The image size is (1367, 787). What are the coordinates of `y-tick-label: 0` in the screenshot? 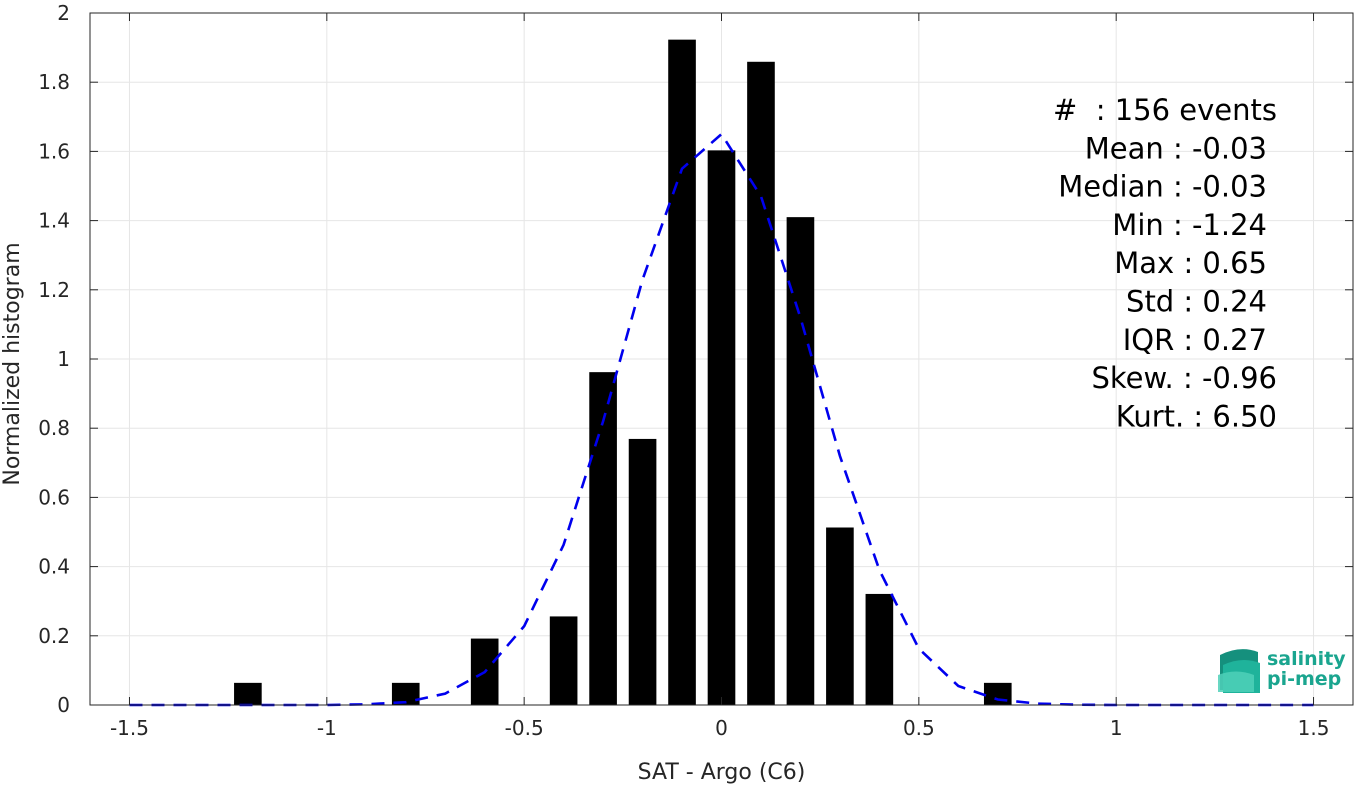 It's located at (63, 705).